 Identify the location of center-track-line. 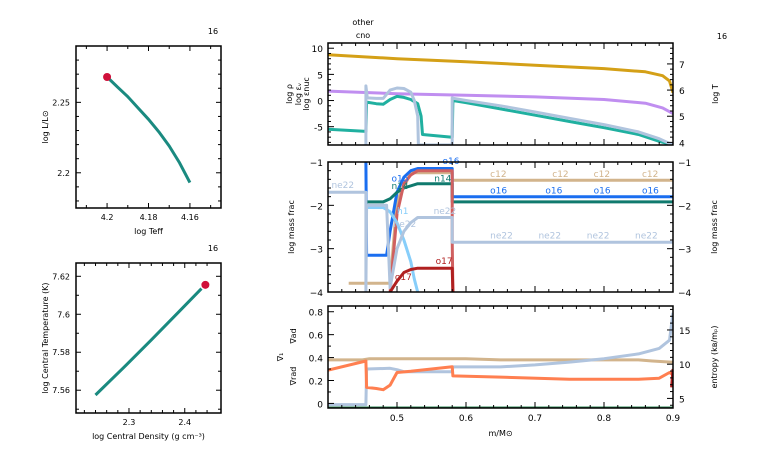
(148, 342).